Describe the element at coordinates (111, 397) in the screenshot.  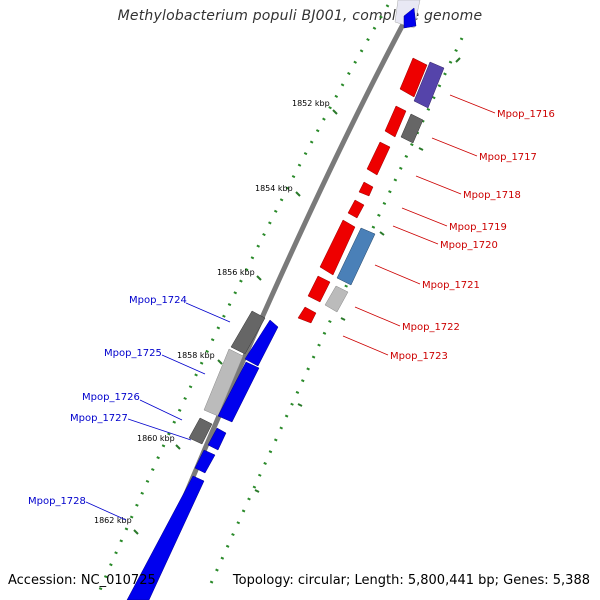
I see `gene-label: Mpop_1726` at that location.